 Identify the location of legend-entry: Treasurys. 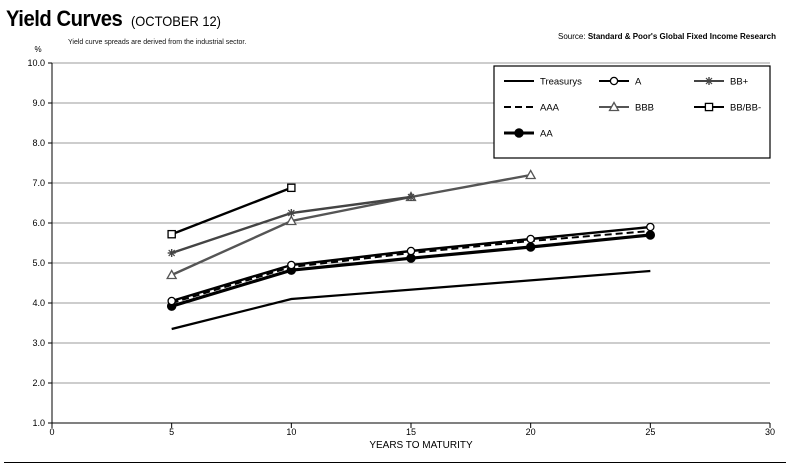
(543, 82).